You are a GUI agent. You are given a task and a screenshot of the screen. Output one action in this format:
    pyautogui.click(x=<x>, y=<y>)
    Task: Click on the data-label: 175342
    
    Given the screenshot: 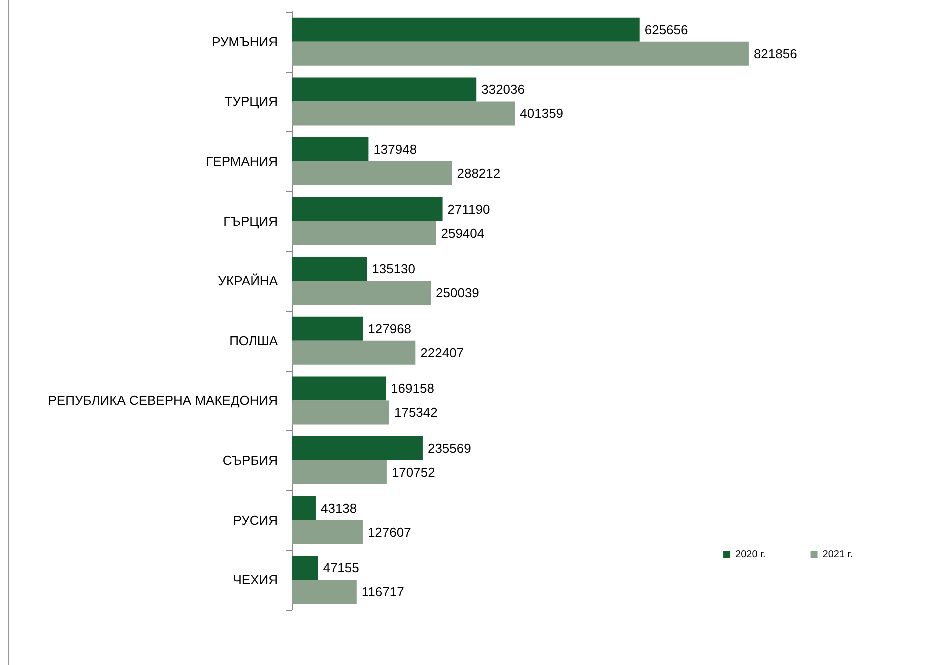 What is the action you would take?
    pyautogui.click(x=416, y=412)
    